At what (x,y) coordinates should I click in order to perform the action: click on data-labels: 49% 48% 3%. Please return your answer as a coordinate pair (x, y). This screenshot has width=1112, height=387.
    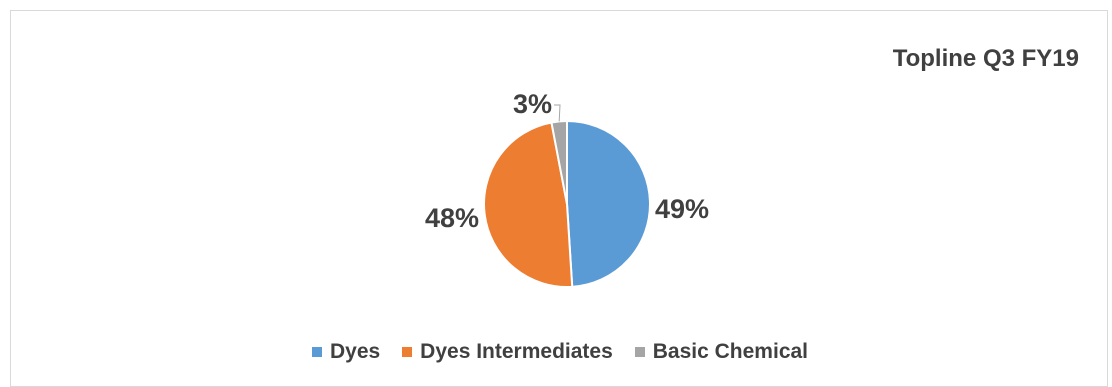
    Looking at the image, I should click on (567, 161).